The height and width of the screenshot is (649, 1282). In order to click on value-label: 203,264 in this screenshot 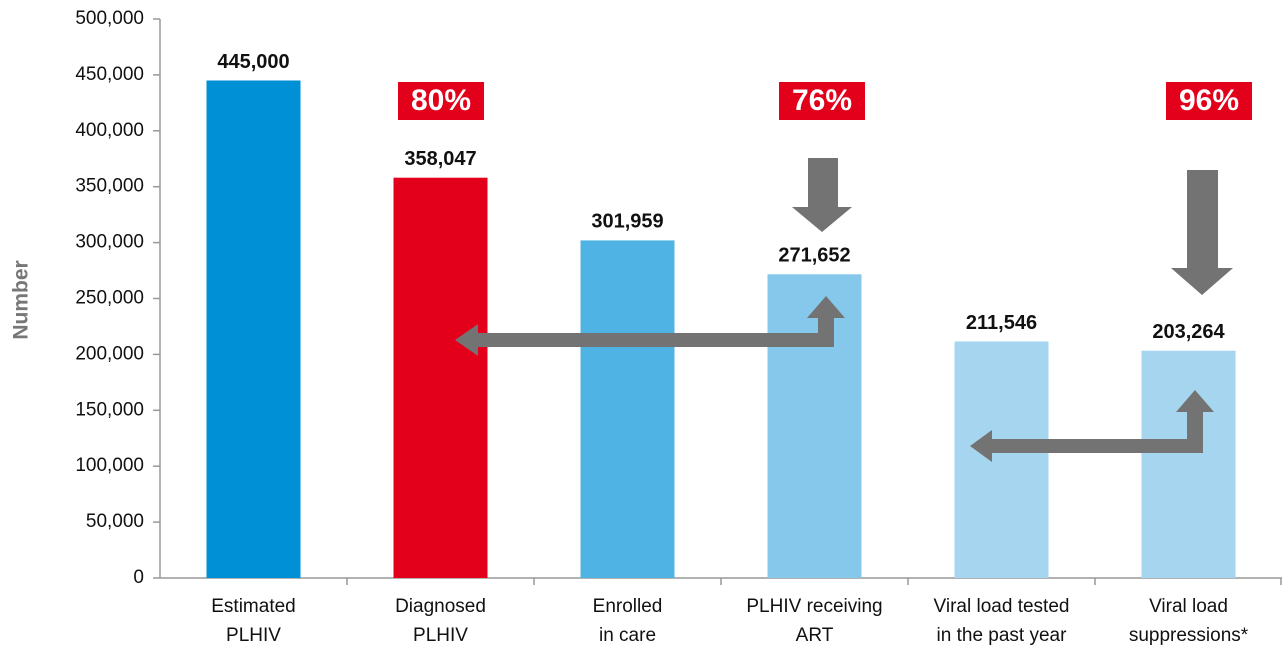, I will do `click(1188, 332)`.